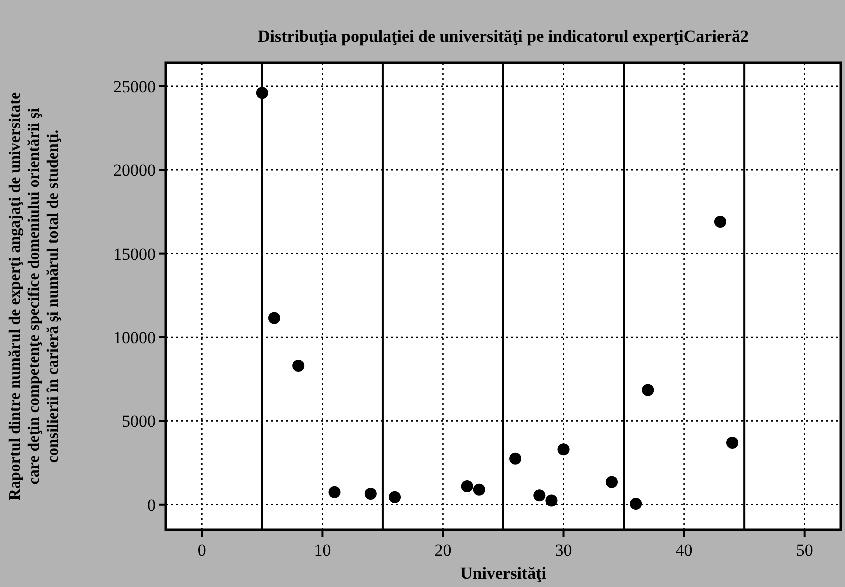  What do you see at coordinates (805, 550) in the screenshot?
I see `x-tick-label: 50` at bounding box center [805, 550].